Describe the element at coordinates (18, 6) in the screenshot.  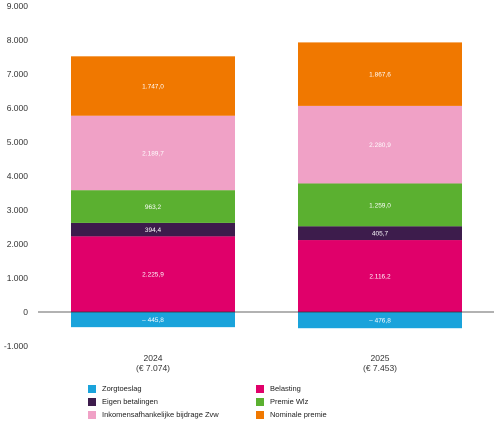
I see `y-tick-label: 9.000` at that location.